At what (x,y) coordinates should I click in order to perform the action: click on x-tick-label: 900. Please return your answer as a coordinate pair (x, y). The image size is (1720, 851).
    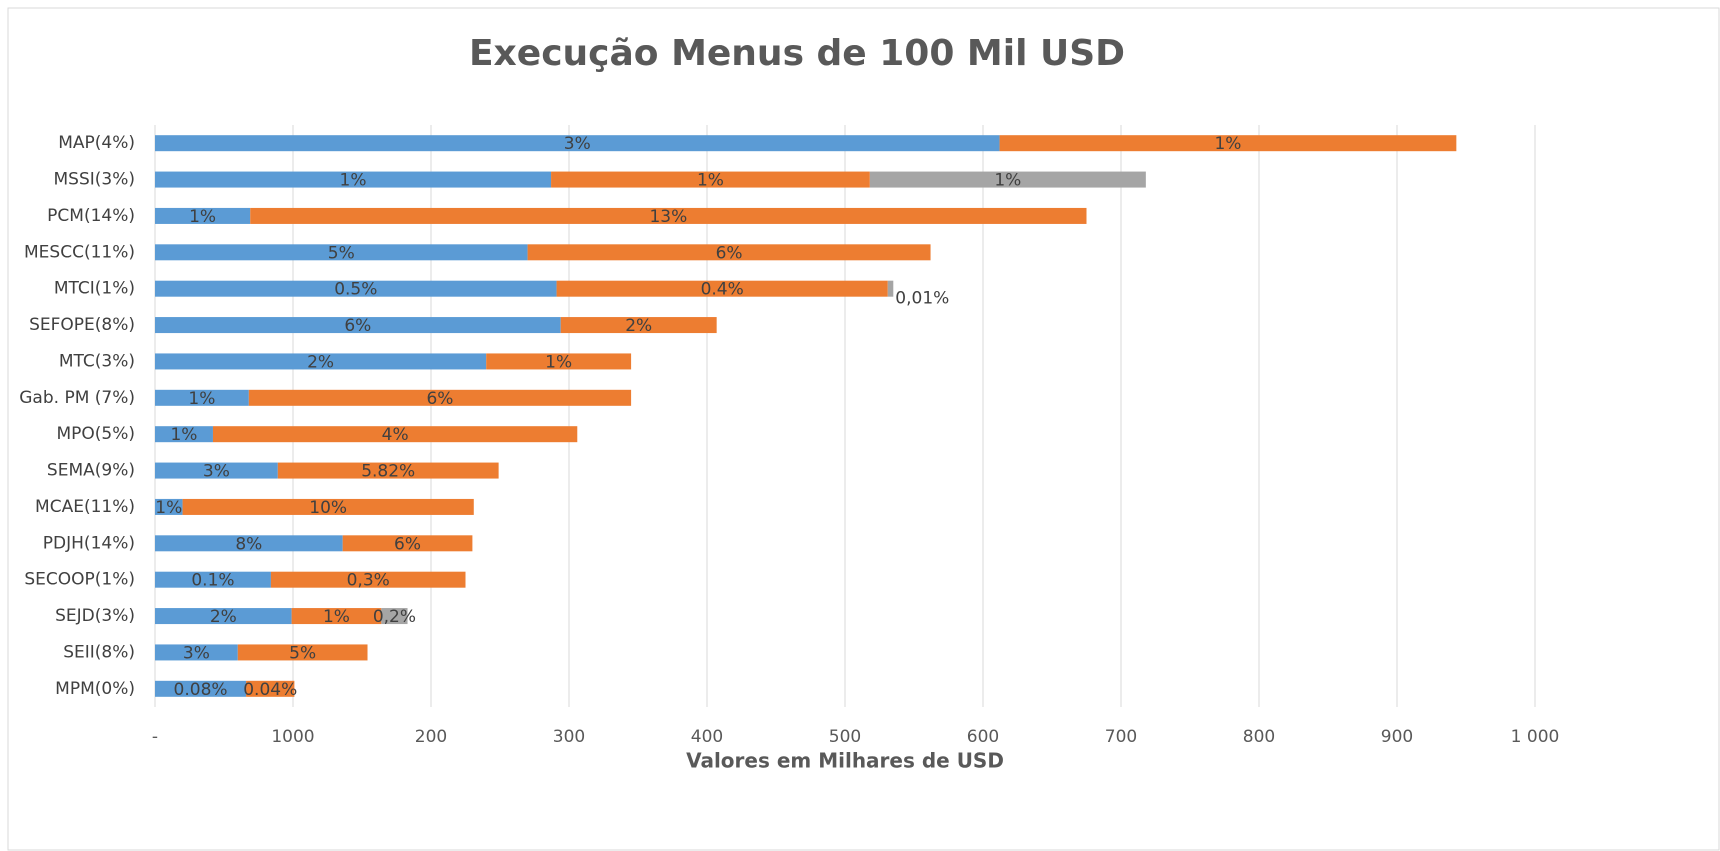
    Looking at the image, I should click on (1397, 737).